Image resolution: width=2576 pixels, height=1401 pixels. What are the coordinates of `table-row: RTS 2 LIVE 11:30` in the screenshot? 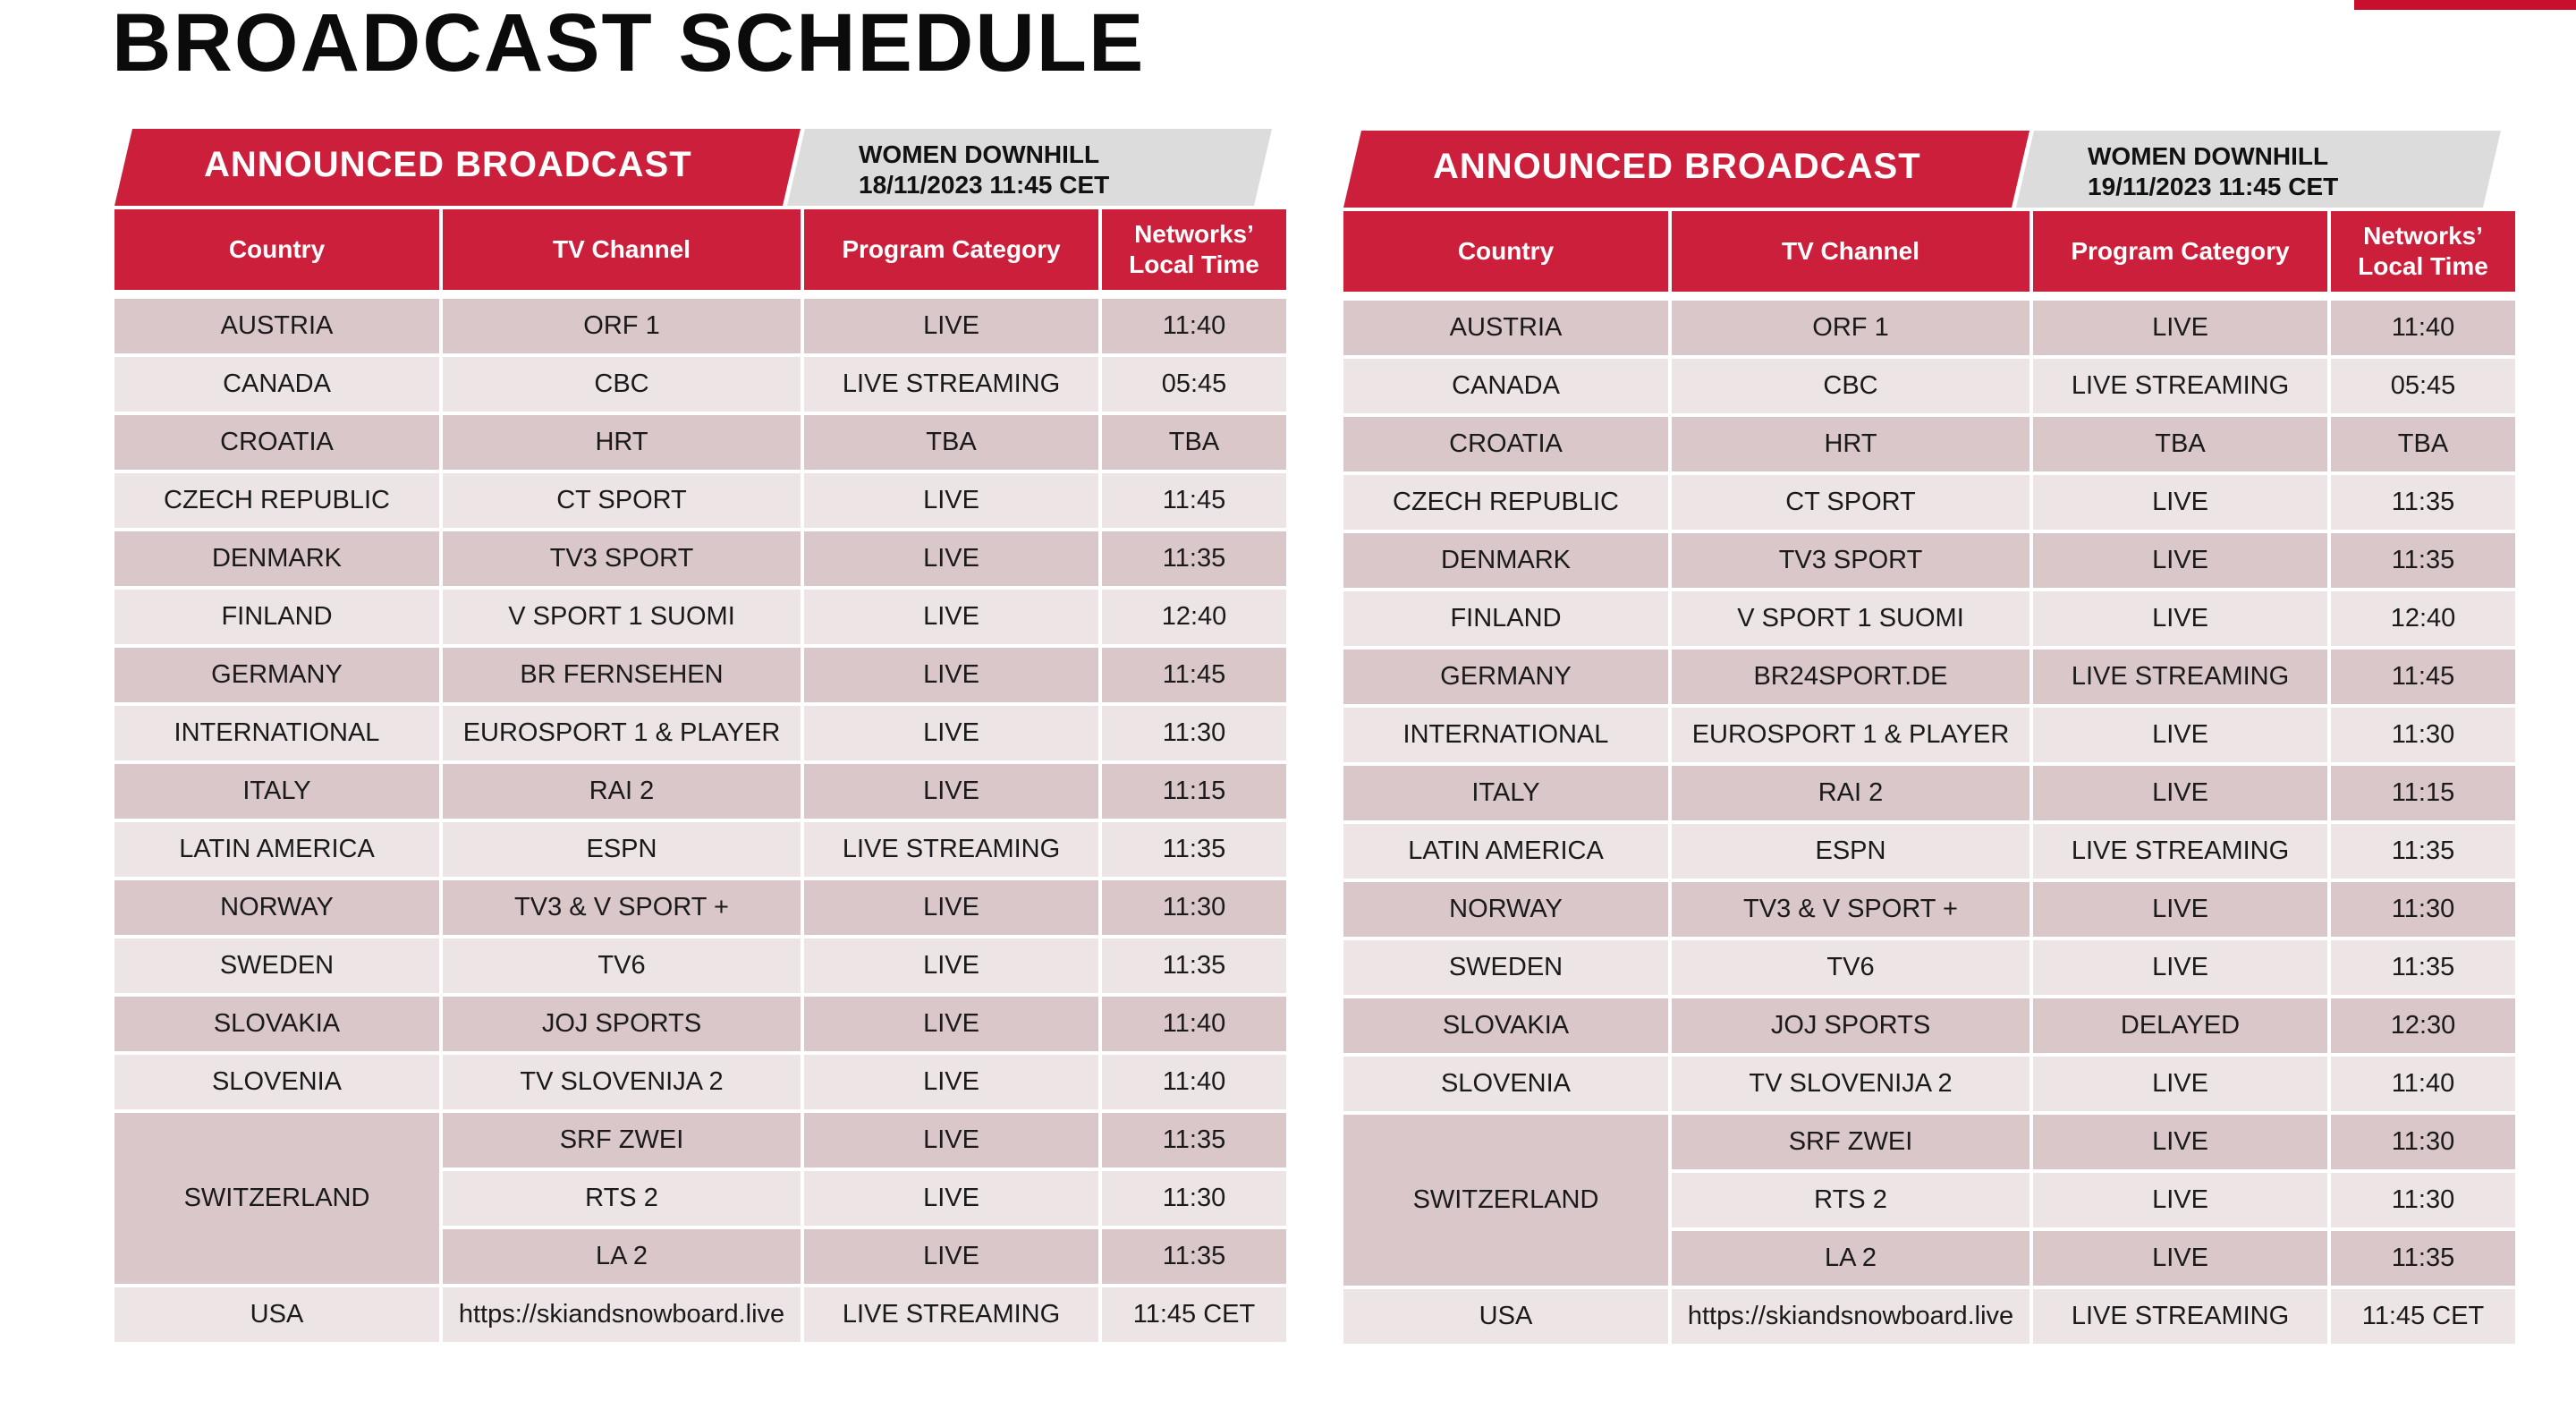 It's located at (700, 1198).